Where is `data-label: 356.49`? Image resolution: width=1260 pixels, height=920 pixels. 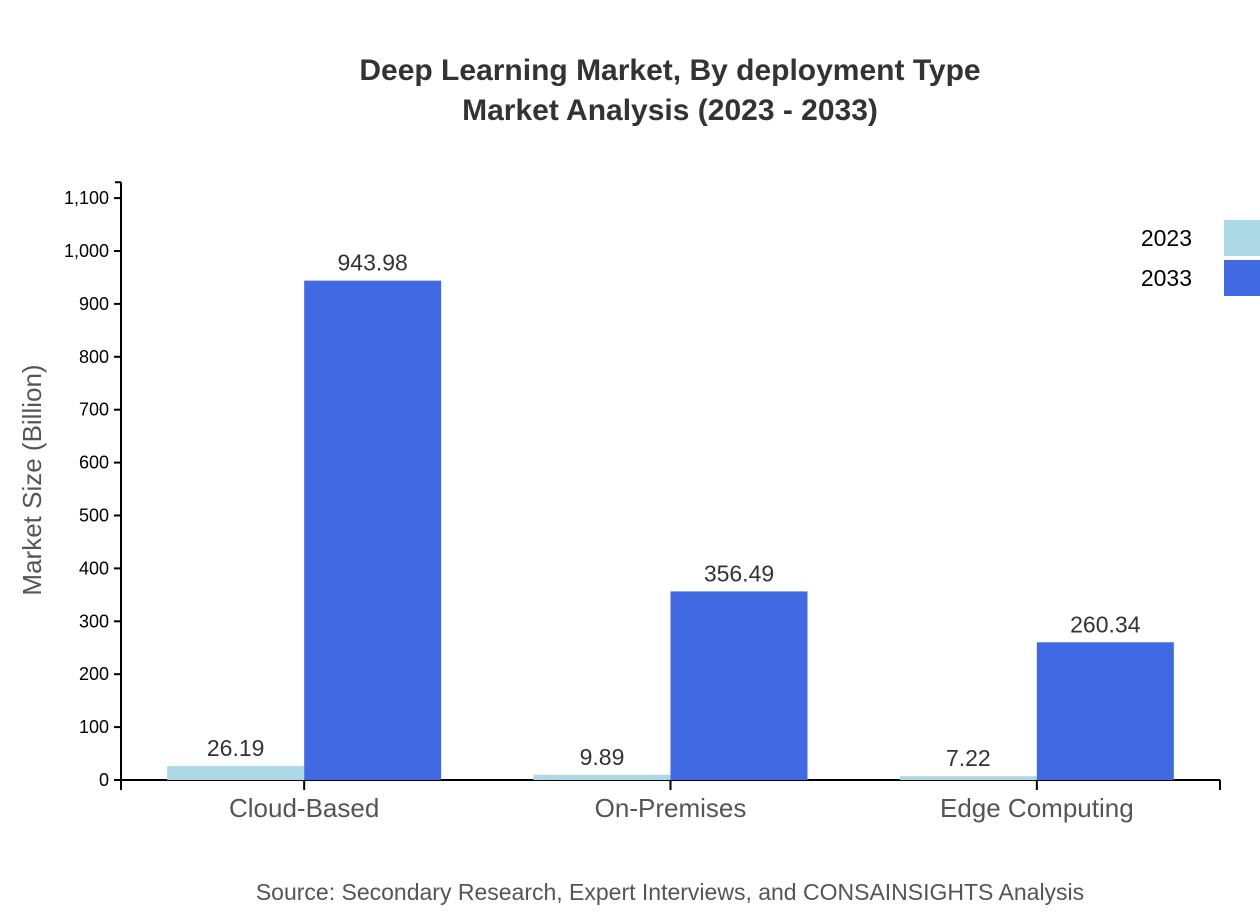 data-label: 356.49 is located at coordinates (739, 573).